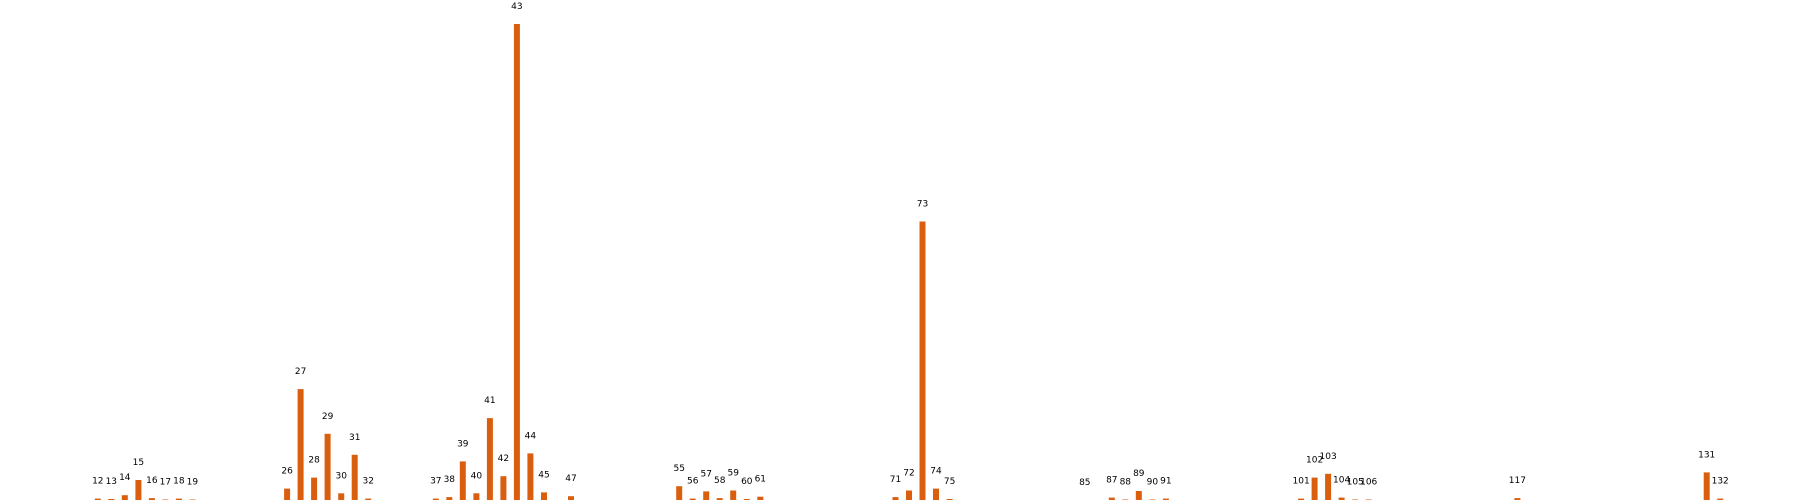 This screenshot has height=500, width=1800. I want to click on bar-label-60: 60, so click(747, 482).